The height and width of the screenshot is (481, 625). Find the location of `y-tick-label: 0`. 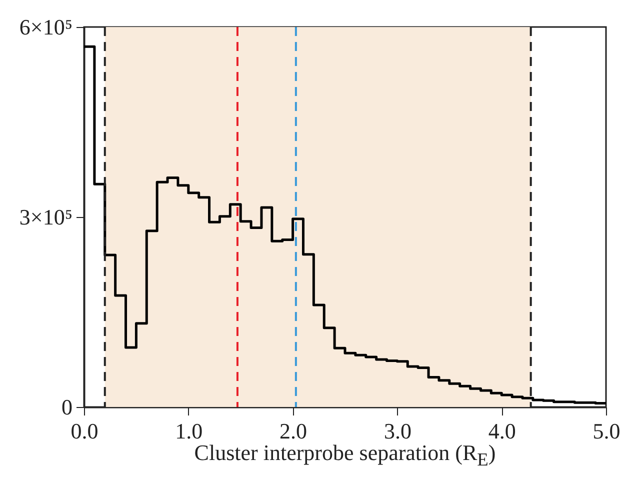

y-tick-label: 0 is located at coordinates (67, 407).